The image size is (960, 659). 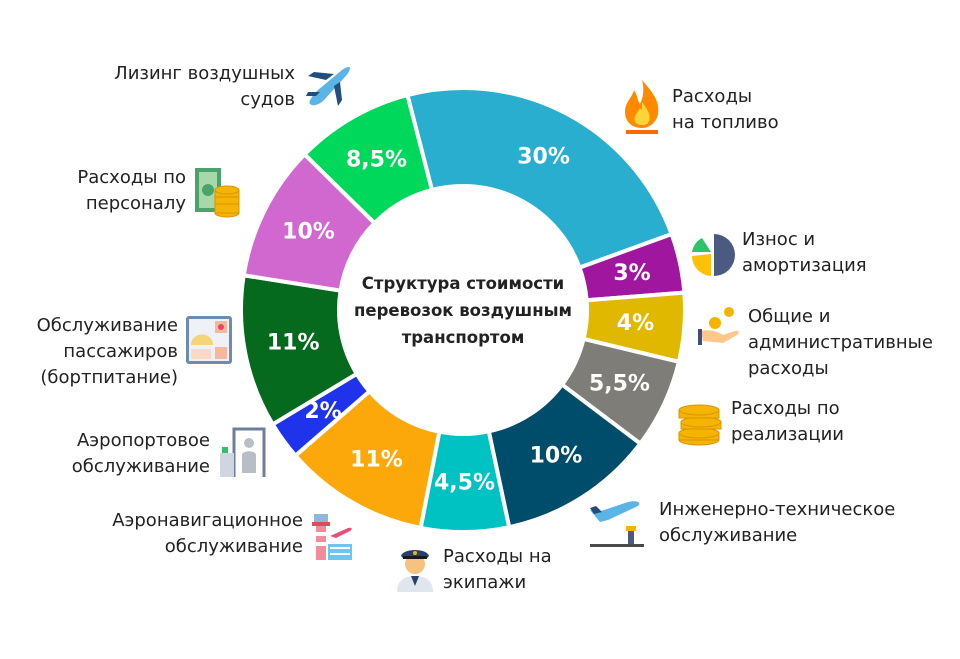 I want to click on label-leasing: Лизинг воздушных судов, so click(x=204, y=87).